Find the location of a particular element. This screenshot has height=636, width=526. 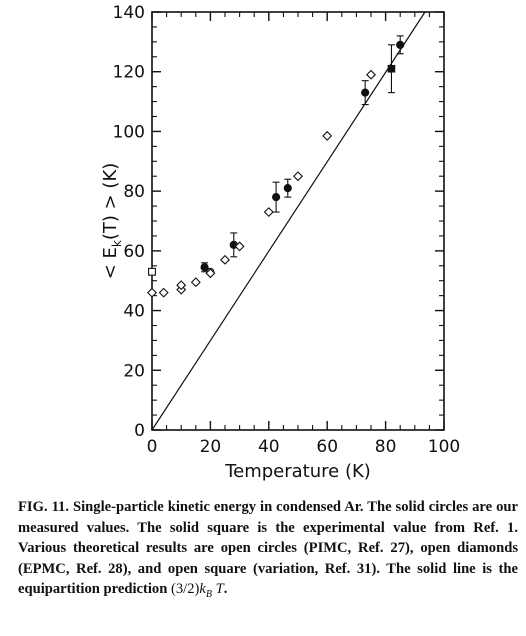

y-tick-label: 80 is located at coordinates (134, 192).